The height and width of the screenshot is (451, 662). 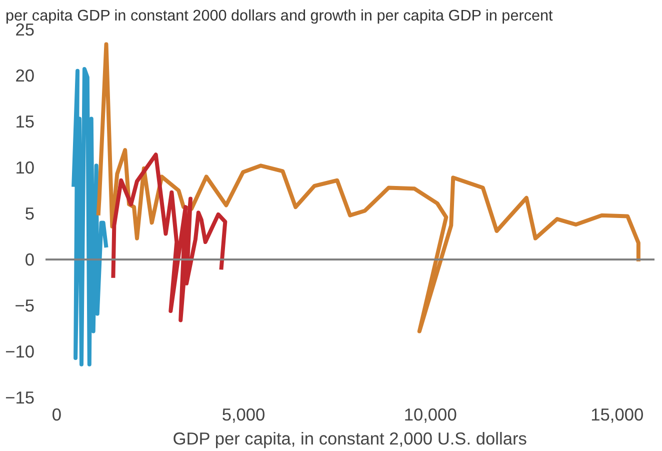 I want to click on x-tick-label: 0, so click(x=57, y=414).